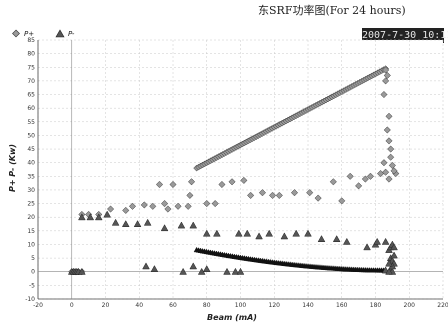 This screenshot has height=326, width=448. Describe the element at coordinates (139, 305) in the screenshot. I see `x-tick-label: 40` at that location.